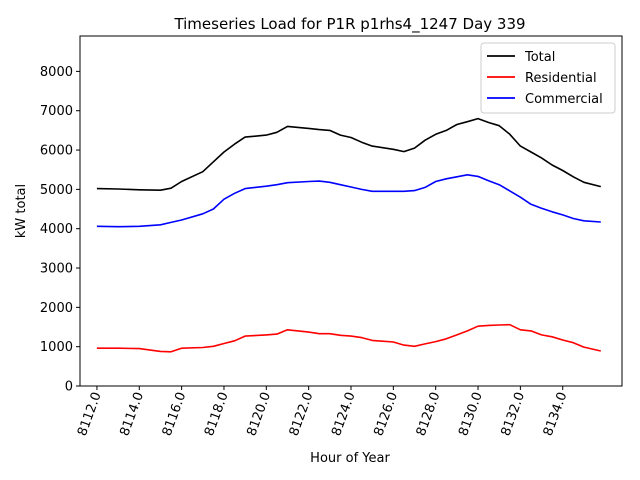  Describe the element at coordinates (348, 201) in the screenshot. I see `series-line-commercial` at that location.